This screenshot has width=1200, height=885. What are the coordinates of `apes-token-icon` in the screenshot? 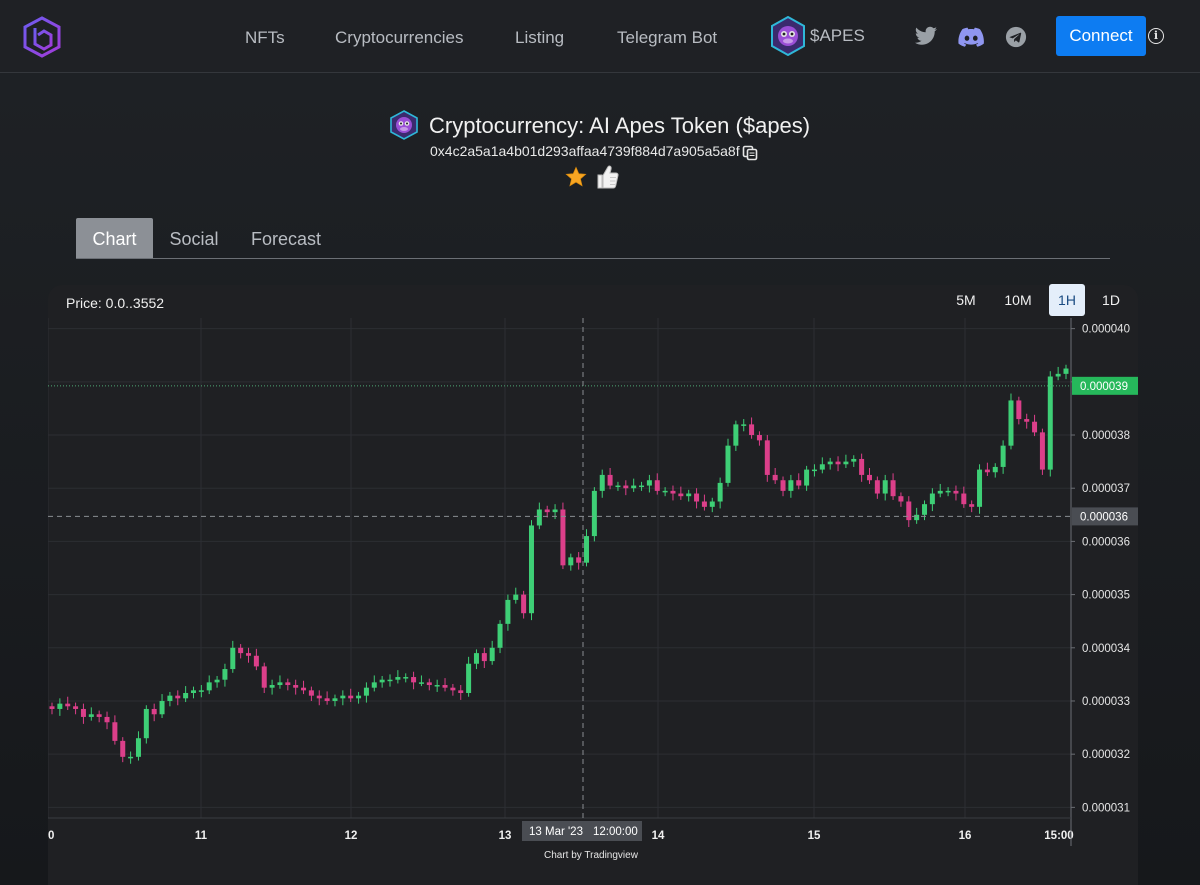 It's located at (788, 36).